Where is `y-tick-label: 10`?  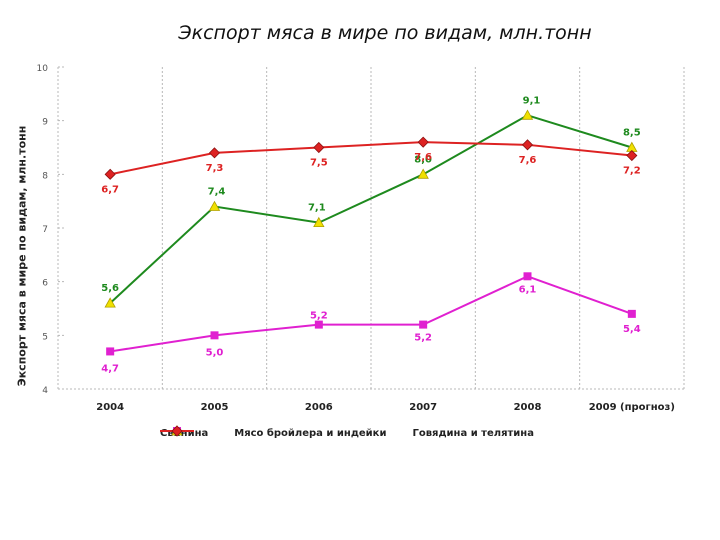
y-tick-label: 10 is located at coordinates (43, 69).